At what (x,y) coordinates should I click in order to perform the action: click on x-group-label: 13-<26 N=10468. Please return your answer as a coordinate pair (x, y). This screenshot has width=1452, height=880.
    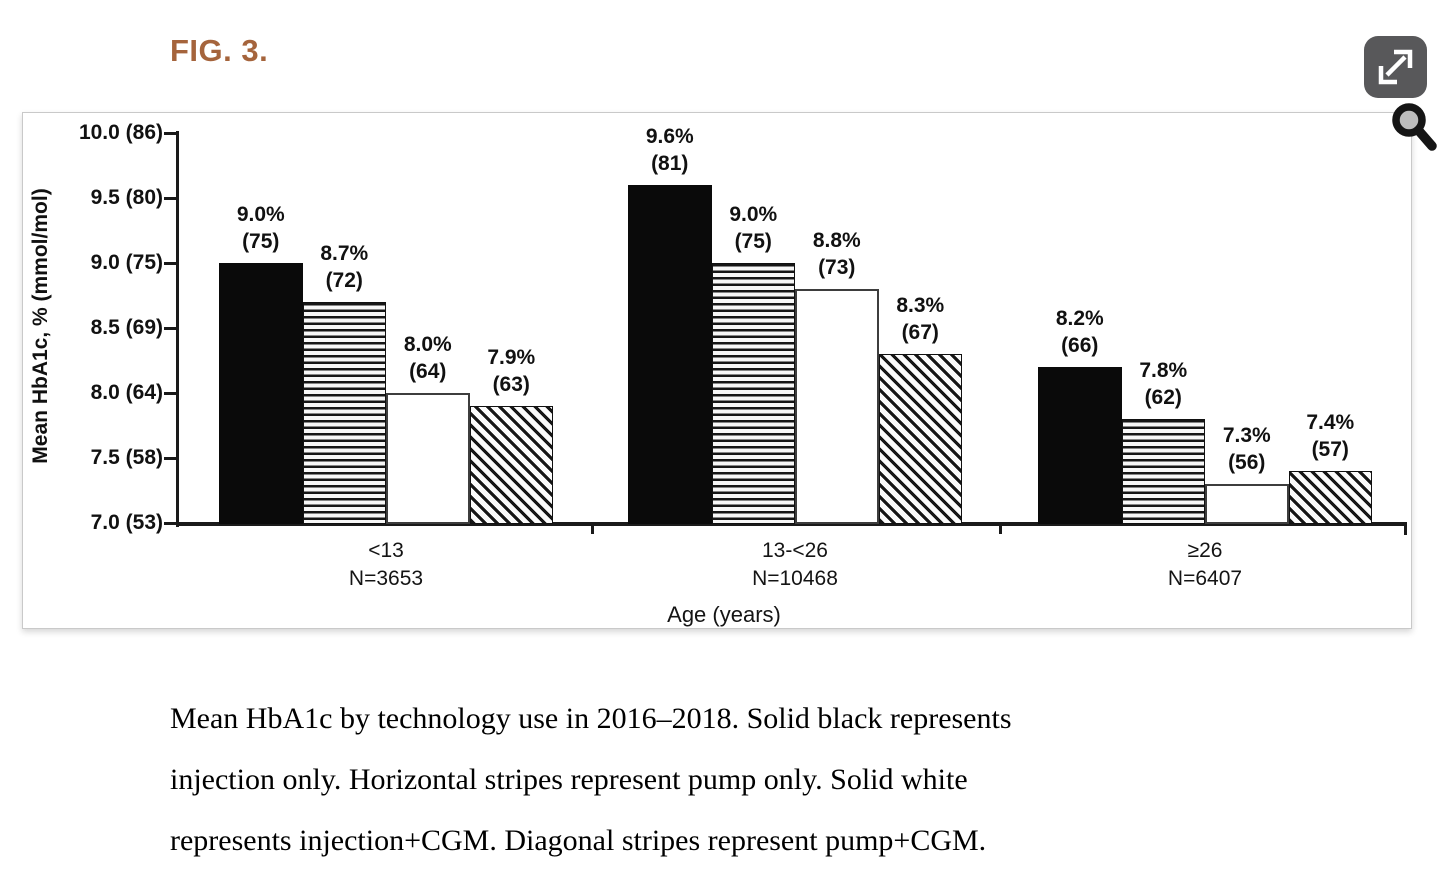
    Looking at the image, I should click on (795, 564).